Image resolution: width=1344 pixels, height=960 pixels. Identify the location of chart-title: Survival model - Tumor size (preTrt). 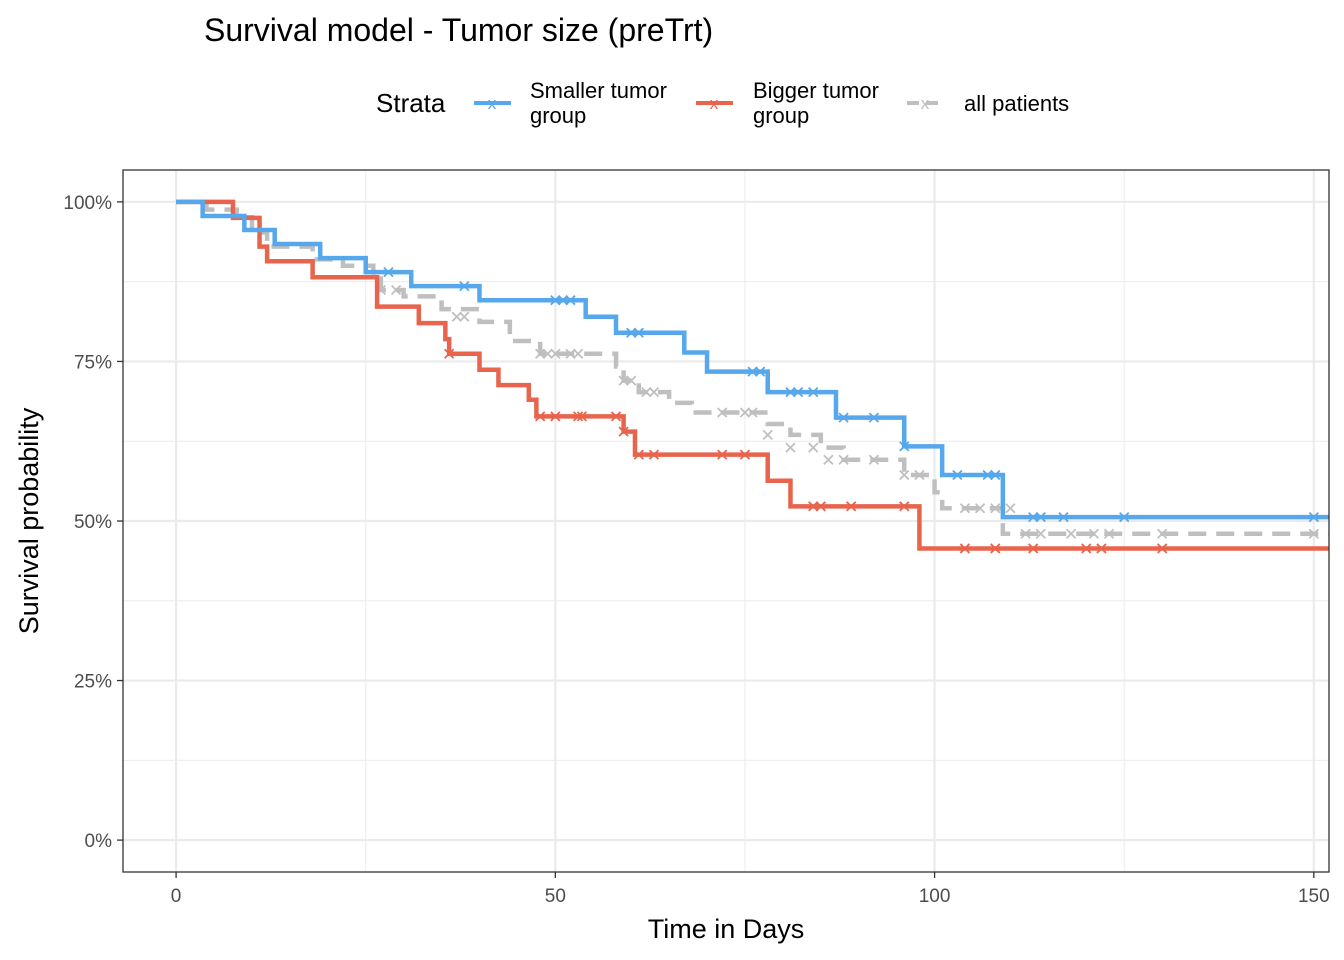
(458, 30).